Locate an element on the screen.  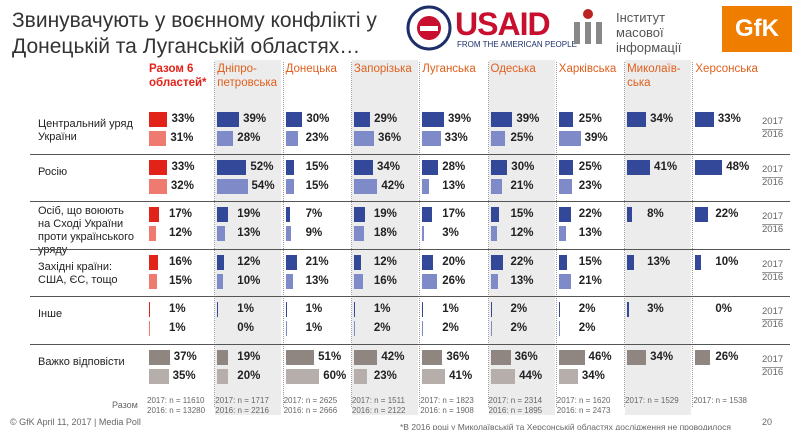
value-label: 31% is located at coordinates (182, 138).